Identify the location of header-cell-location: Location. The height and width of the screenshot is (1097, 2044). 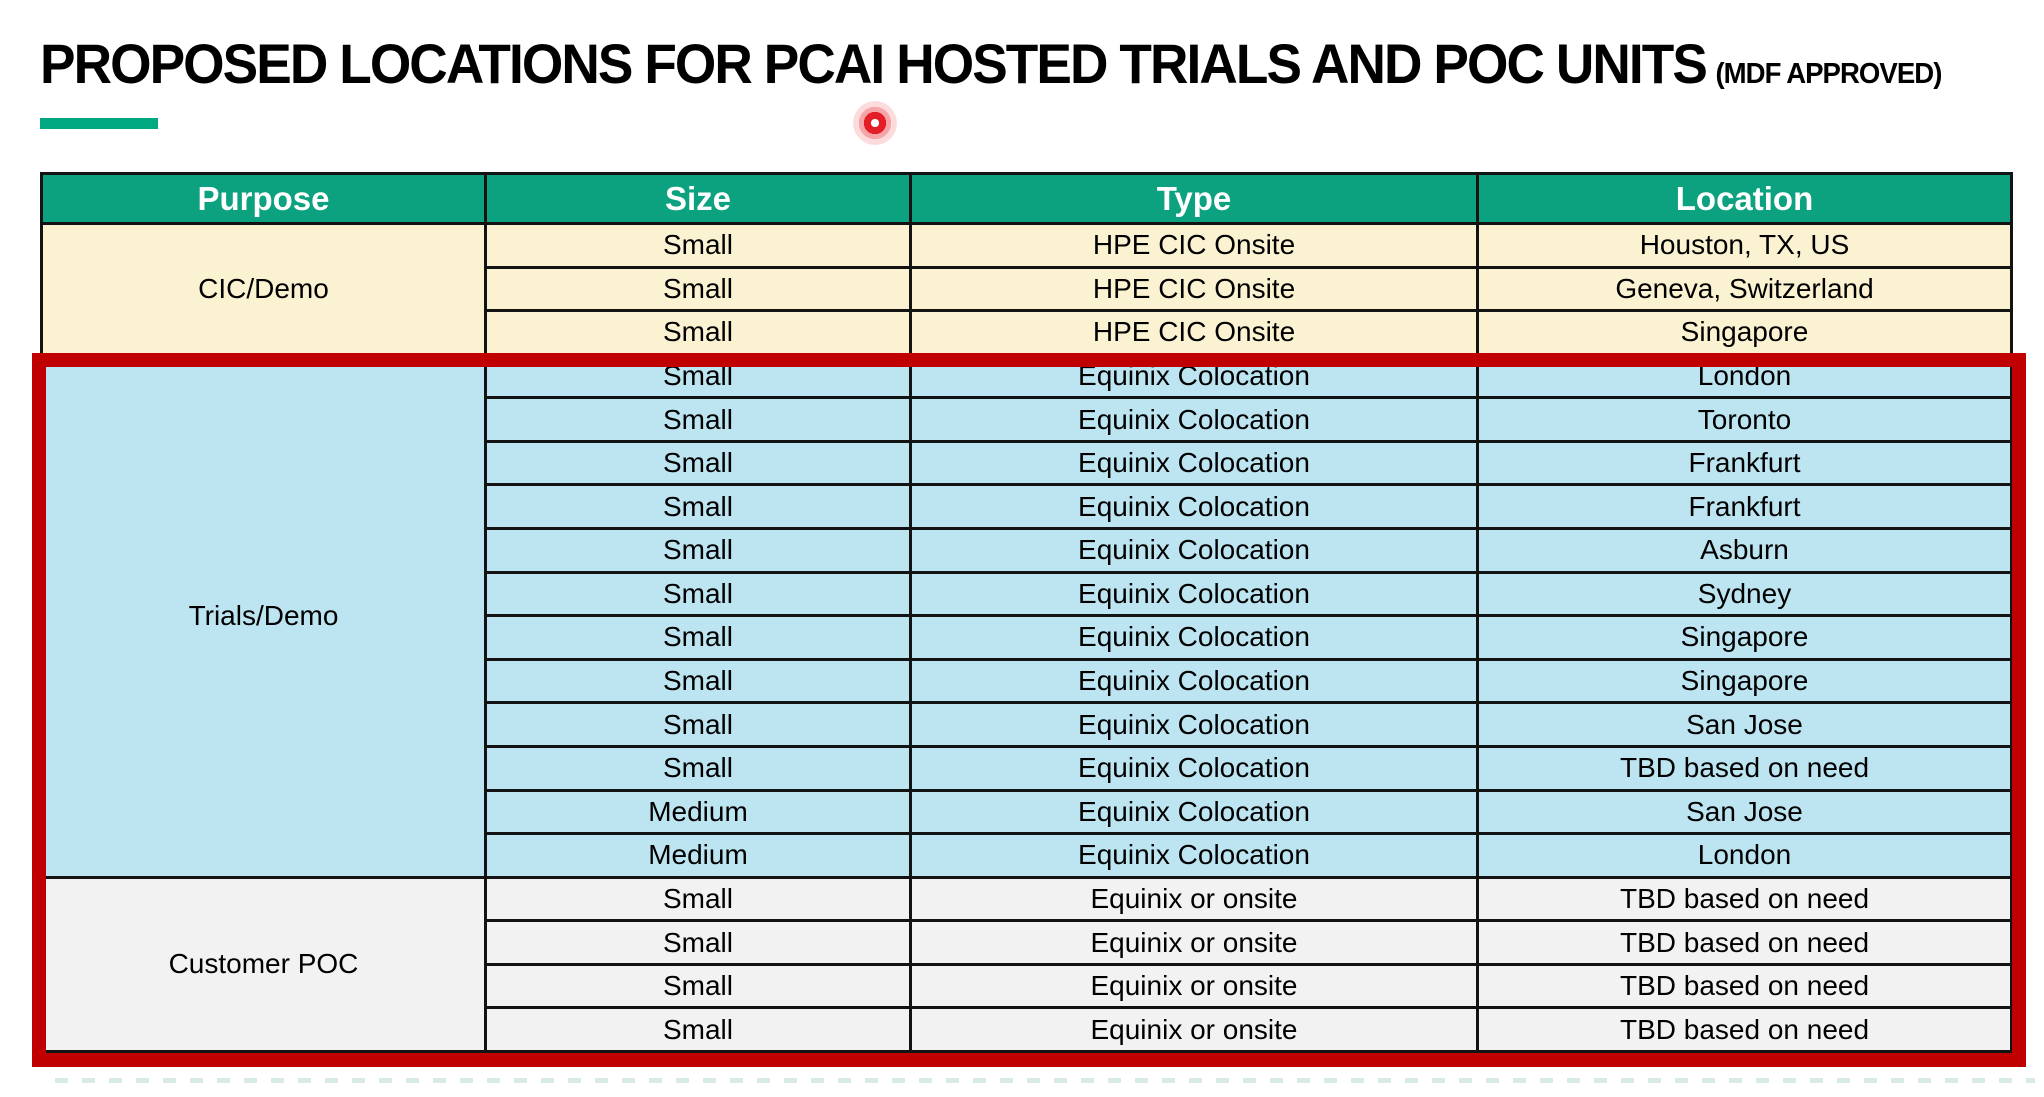
(1744, 198).